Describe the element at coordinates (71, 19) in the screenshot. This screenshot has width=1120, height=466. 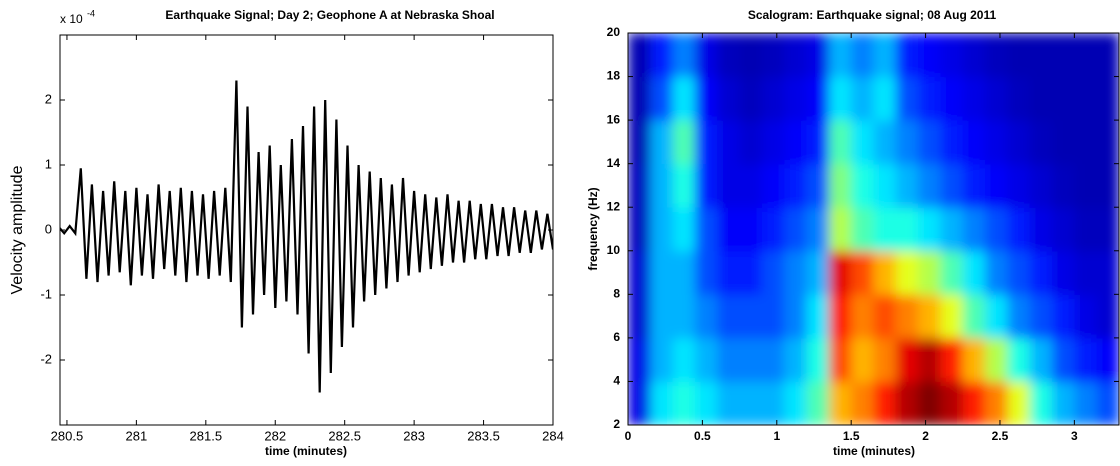
I see `exponent-base: x 10` at that location.